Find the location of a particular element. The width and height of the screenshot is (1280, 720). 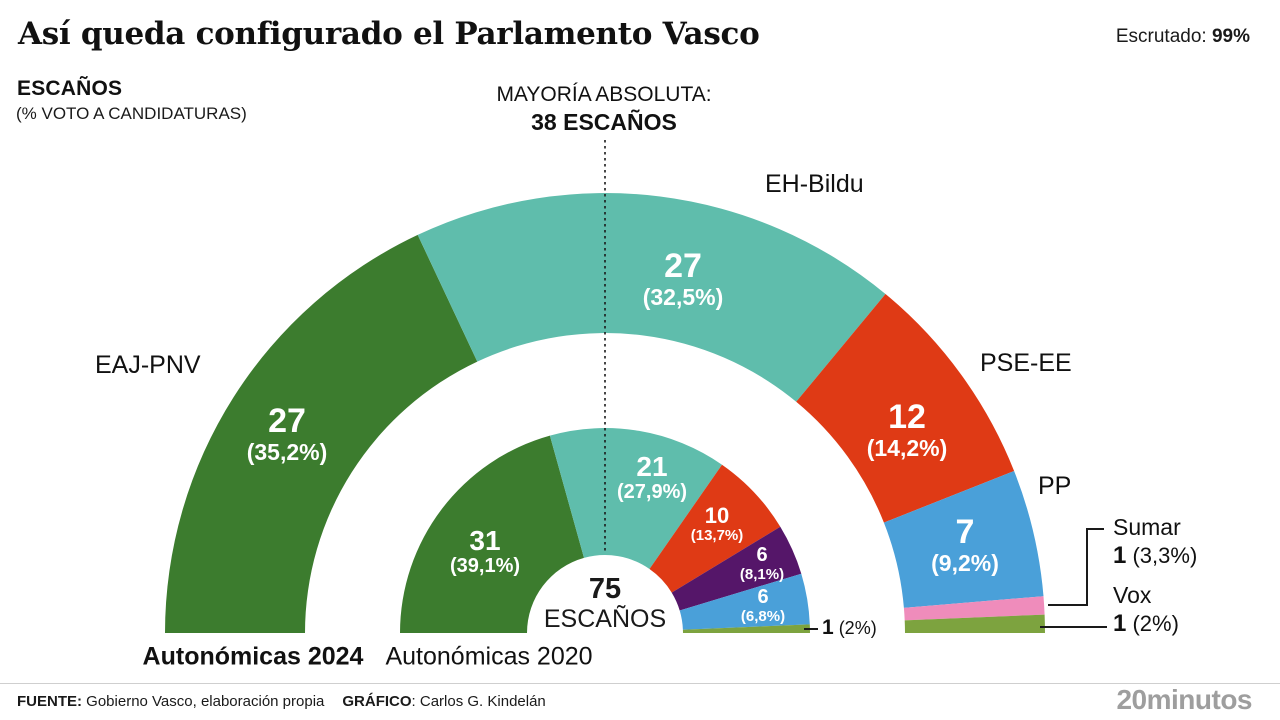

callout-inner-vox: 1 (2%) is located at coordinates (849, 628).